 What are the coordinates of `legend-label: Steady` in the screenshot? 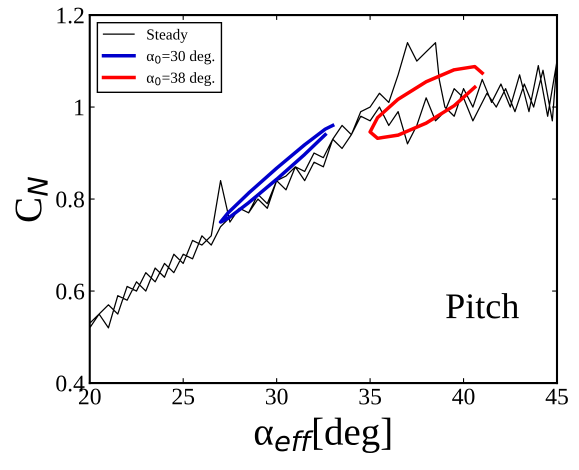 It's located at (167, 35).